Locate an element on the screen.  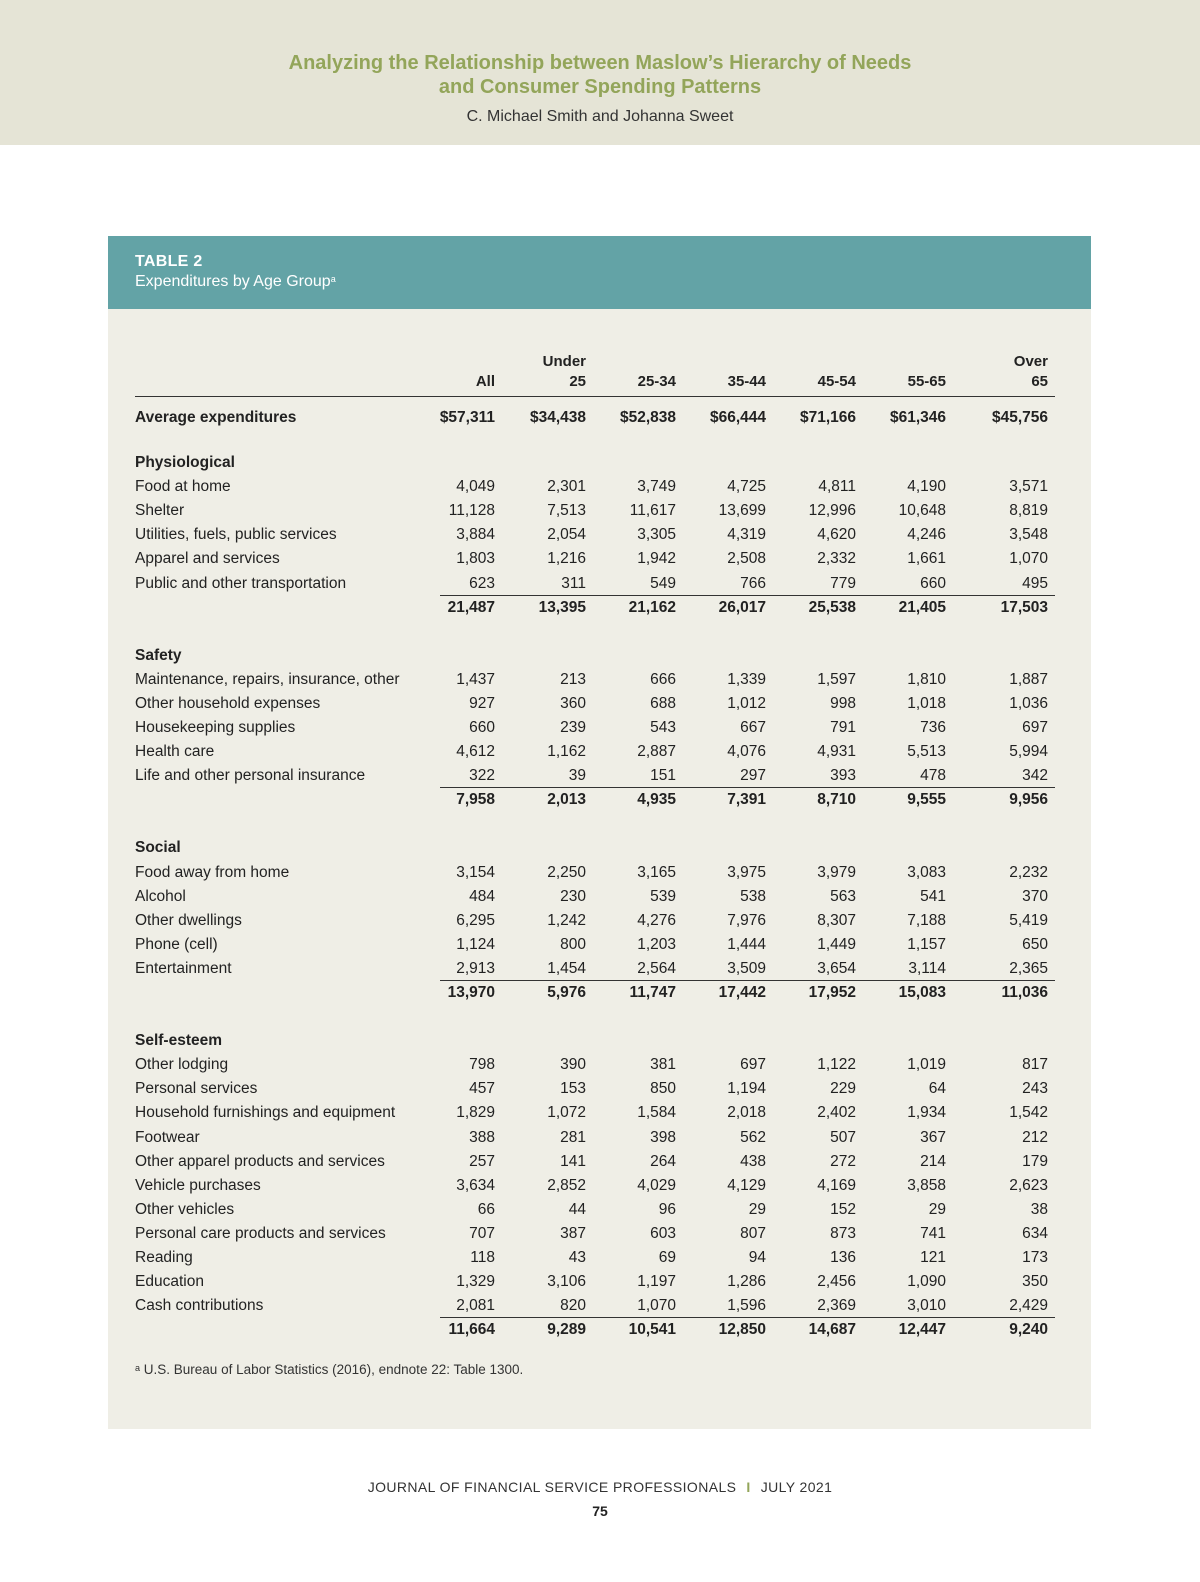
value-cell: 213 is located at coordinates (573, 679).